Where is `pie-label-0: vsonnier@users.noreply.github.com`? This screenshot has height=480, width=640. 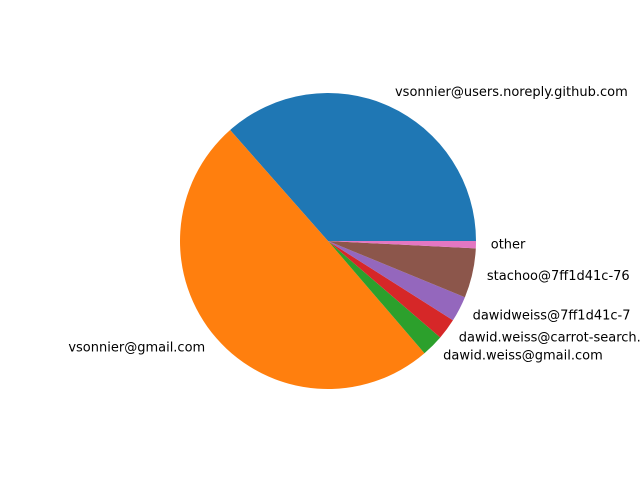 pie-label-0: vsonnier@users.noreply.github.com is located at coordinates (511, 92).